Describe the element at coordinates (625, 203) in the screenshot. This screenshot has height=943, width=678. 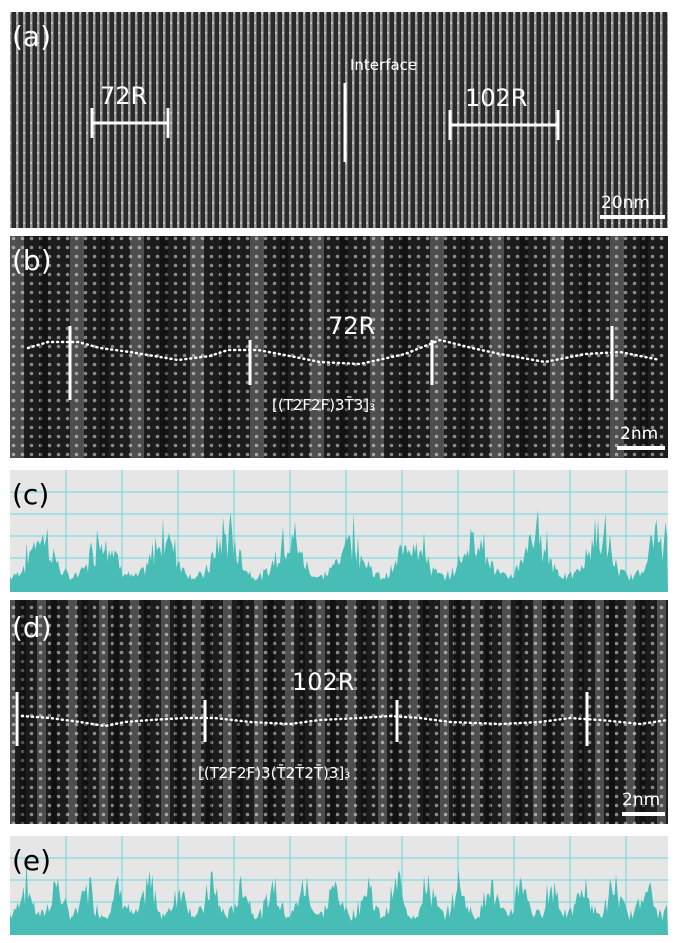
I see `scale-label: 20nm` at that location.